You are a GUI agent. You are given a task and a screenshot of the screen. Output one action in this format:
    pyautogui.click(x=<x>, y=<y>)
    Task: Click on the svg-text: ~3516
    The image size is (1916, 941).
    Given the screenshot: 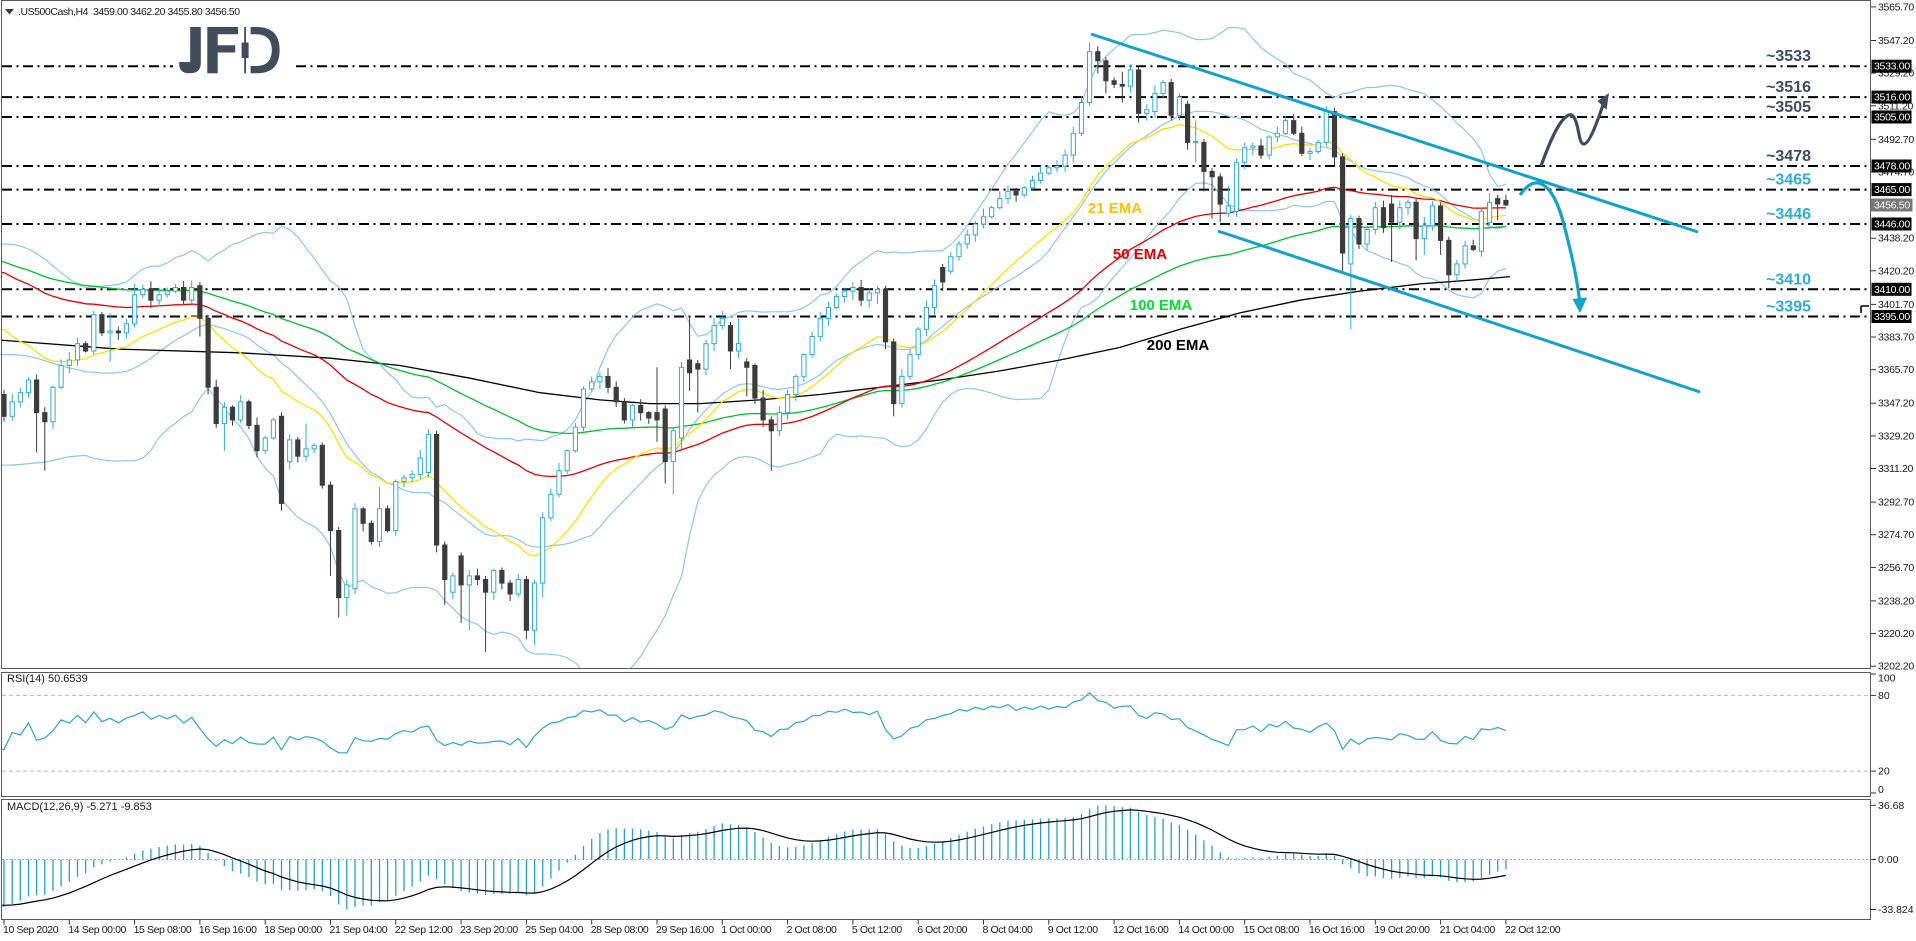 What is the action you would take?
    pyautogui.click(x=1788, y=87)
    